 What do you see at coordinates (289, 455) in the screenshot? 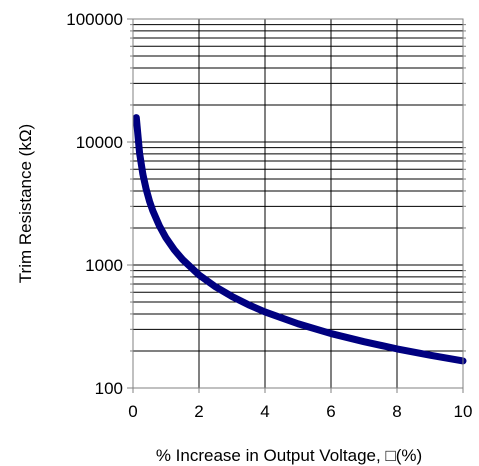
I see `x-axis-title: % Increase in Output Voltage, □(%)` at bounding box center [289, 455].